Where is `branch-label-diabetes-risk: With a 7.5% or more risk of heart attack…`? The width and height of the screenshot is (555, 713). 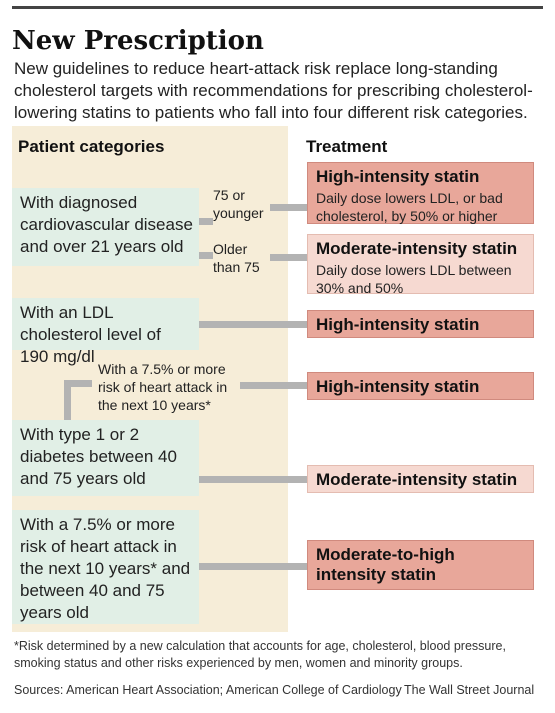
branch-label-diabetes-risk: With a 7.5% or more risk of heart attack… is located at coordinates (163, 387).